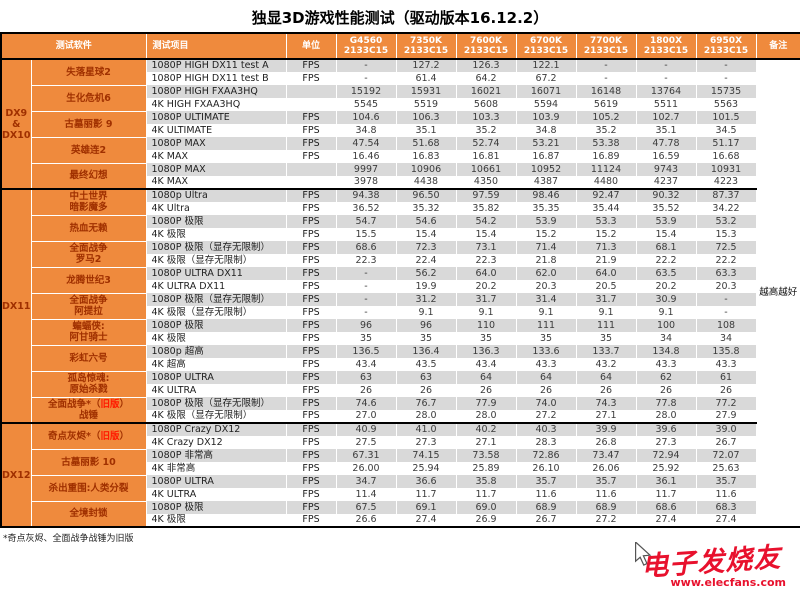 This screenshot has width=800, height=595. Describe the element at coordinates (88, 384) in the screenshot. I see `game-name-cell: 孤岛惊魂: 原始杀戮` at that location.